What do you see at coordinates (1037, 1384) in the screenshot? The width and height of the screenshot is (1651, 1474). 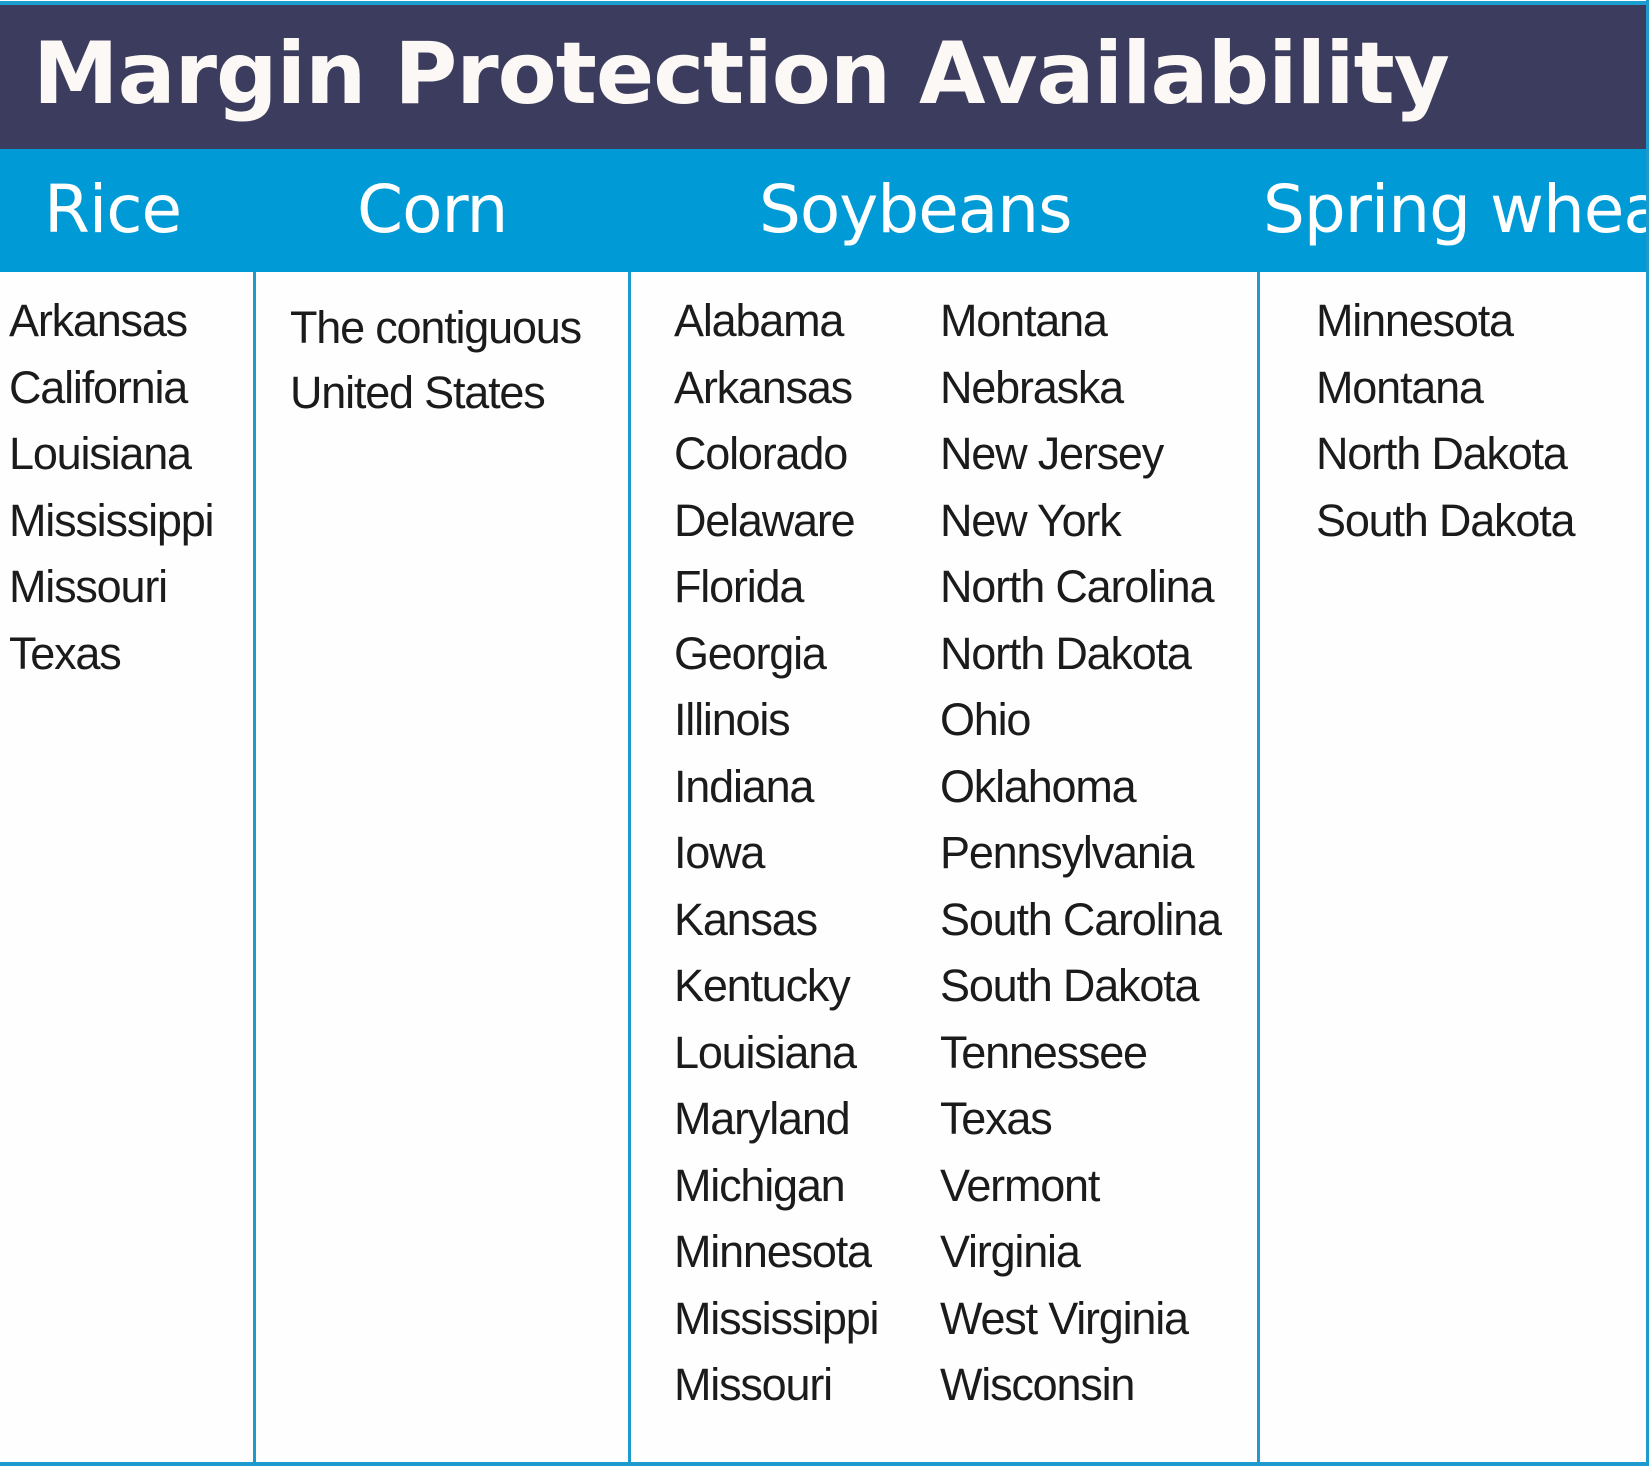 I see `list-item: Wisconsin` at bounding box center [1037, 1384].